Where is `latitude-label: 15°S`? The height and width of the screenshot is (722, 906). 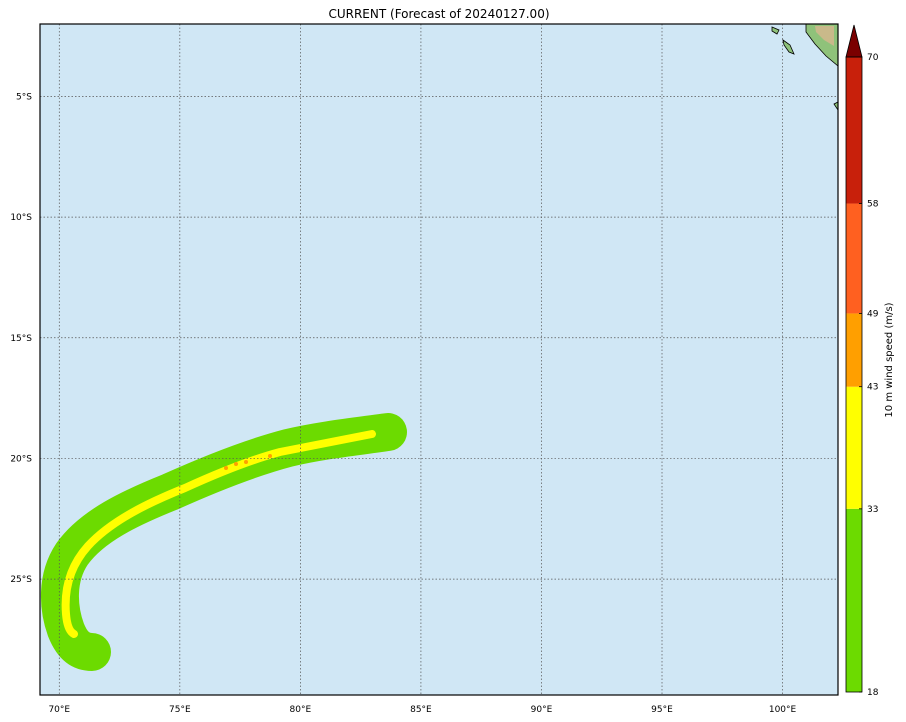
latitude-label: 15°S is located at coordinates (21, 339).